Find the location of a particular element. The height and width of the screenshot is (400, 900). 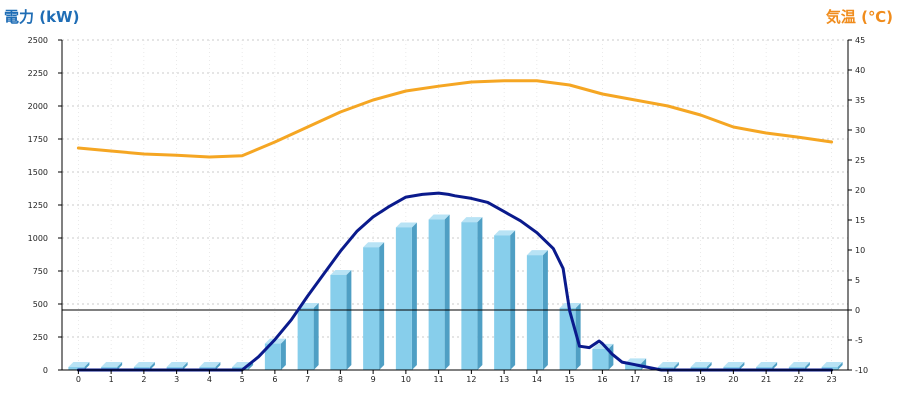

right-tick-label: -10 is located at coordinates (861, 370).